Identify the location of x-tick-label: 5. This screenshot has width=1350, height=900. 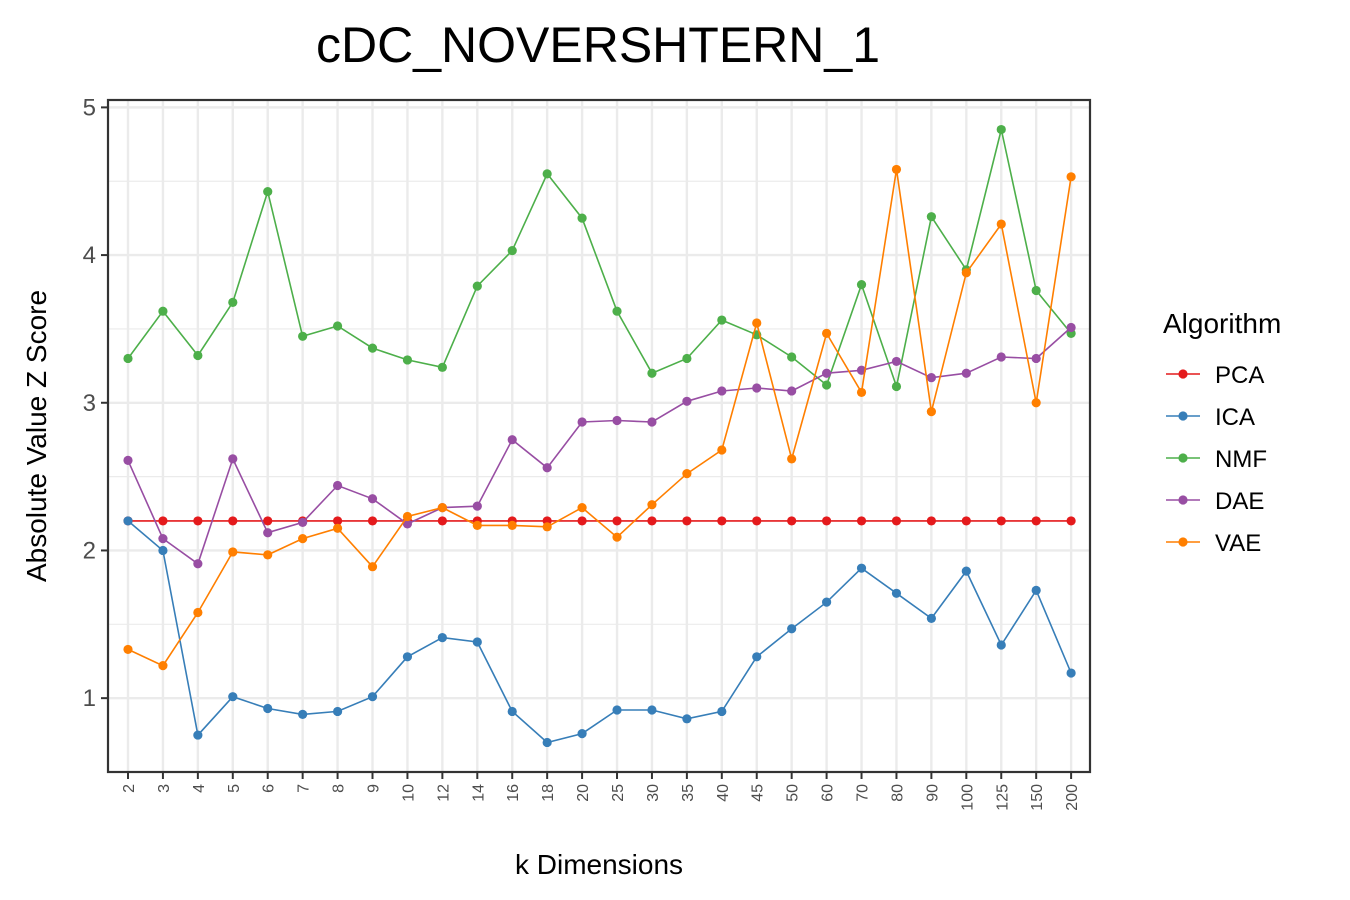
(234, 788).